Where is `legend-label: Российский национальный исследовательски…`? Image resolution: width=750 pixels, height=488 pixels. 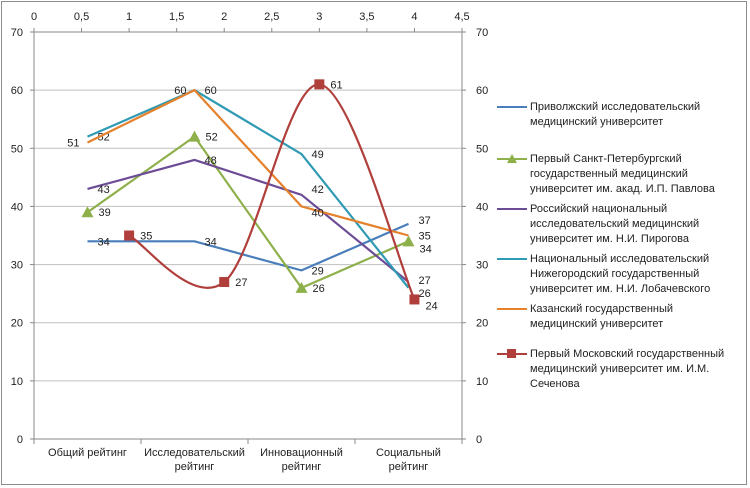 legend-label: Российский национальный исследовательски… is located at coordinates (615, 224).